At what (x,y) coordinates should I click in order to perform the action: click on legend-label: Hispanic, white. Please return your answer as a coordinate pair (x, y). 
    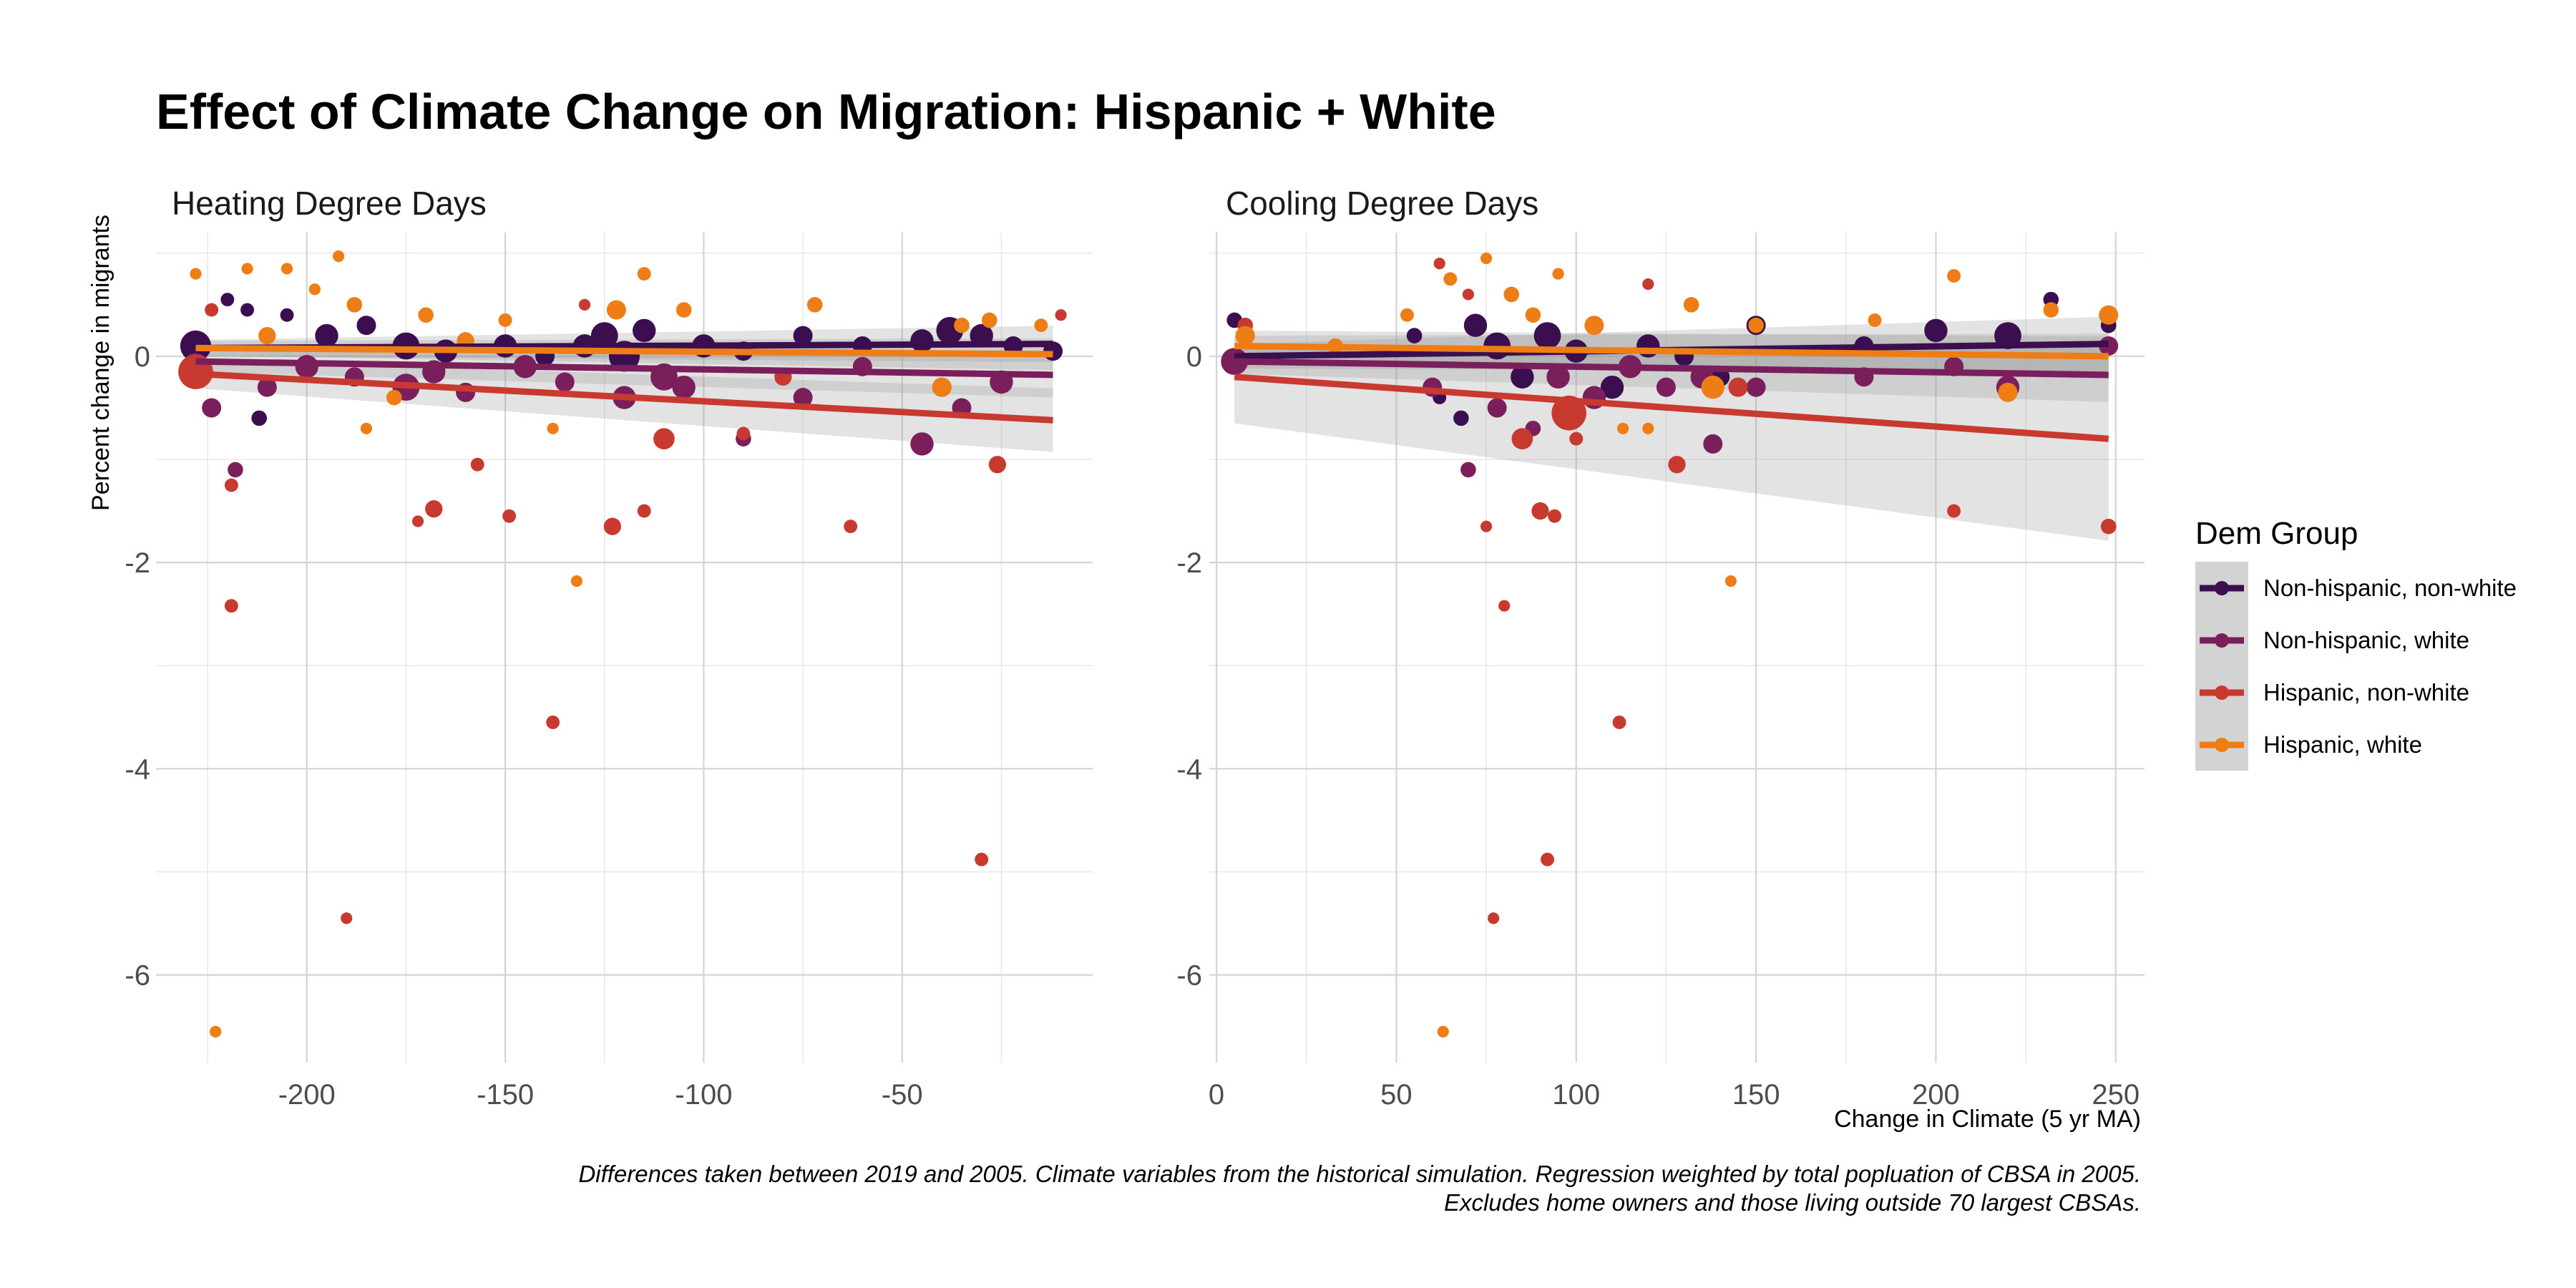
    Looking at the image, I should click on (2342, 744).